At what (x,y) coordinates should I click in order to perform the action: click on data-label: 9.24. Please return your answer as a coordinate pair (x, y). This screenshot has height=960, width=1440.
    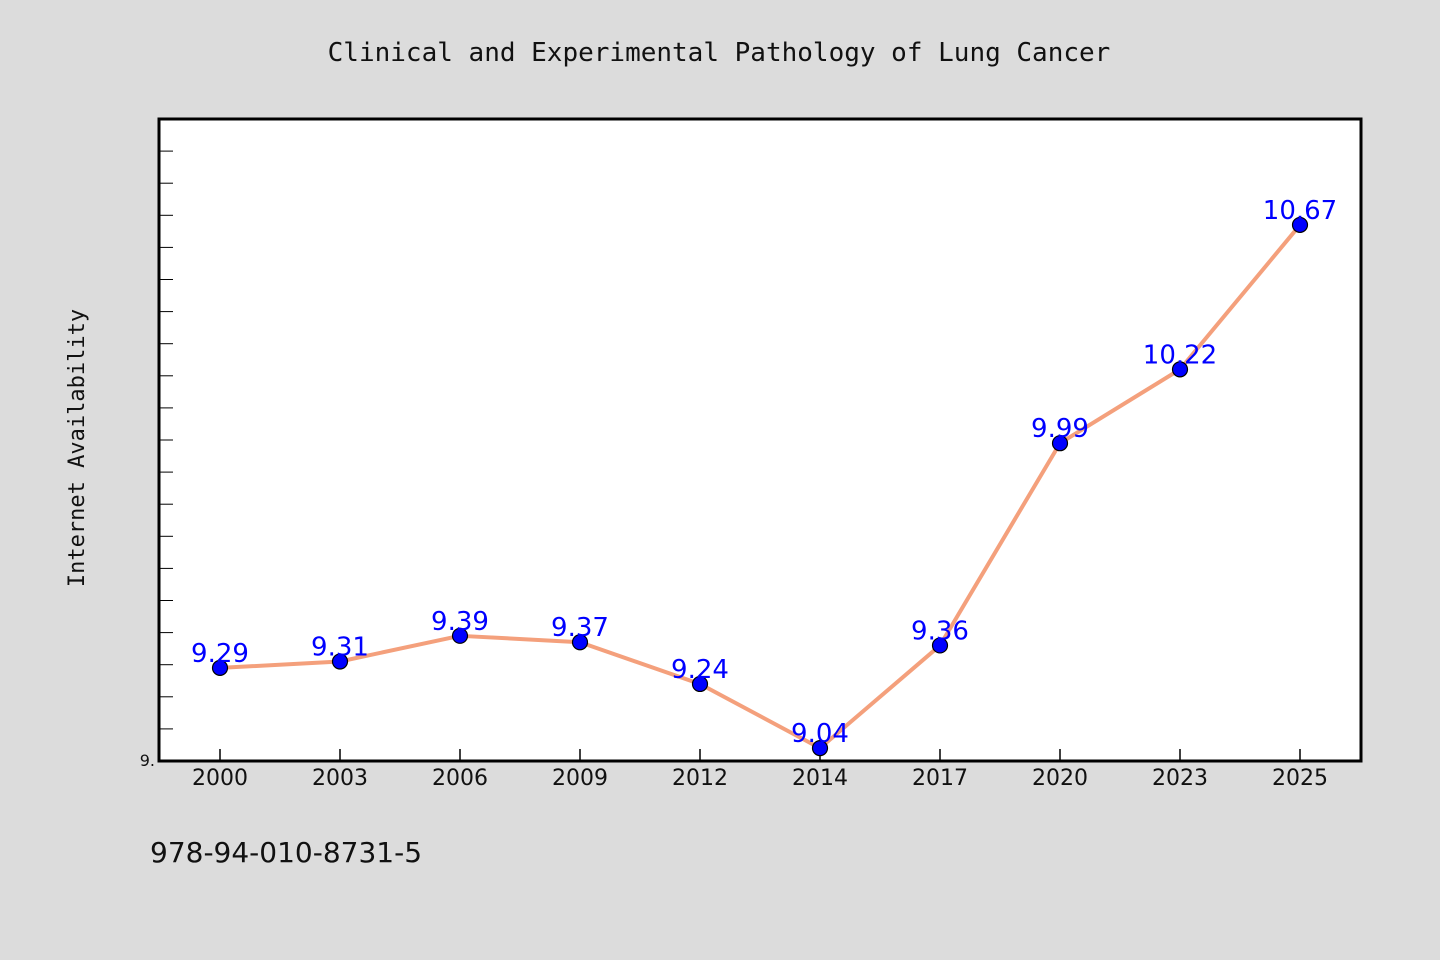
    Looking at the image, I should click on (700, 670).